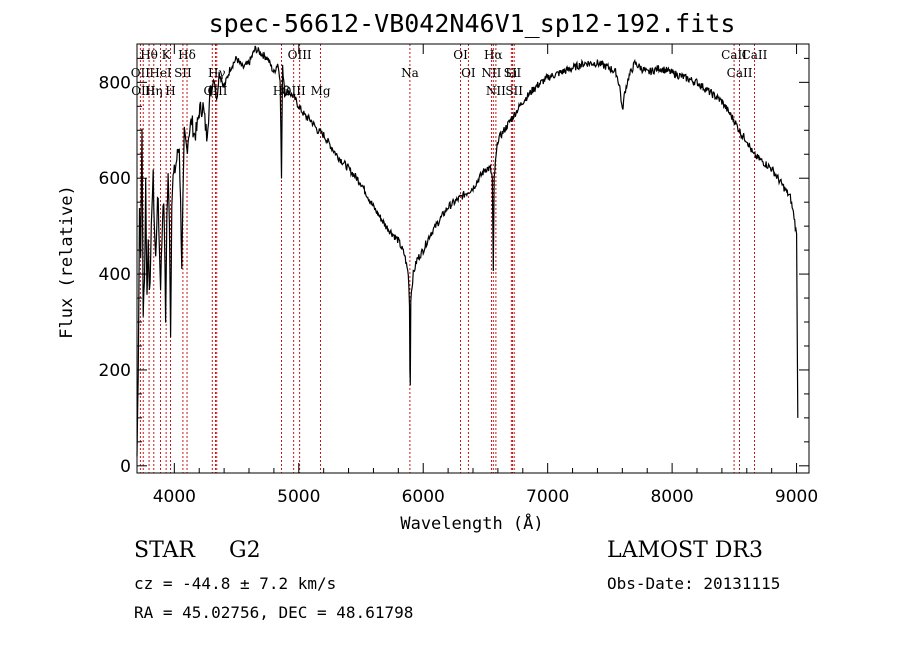  Describe the element at coordinates (141, 73) in the screenshot. I see `line-label-1: OII` at that location.